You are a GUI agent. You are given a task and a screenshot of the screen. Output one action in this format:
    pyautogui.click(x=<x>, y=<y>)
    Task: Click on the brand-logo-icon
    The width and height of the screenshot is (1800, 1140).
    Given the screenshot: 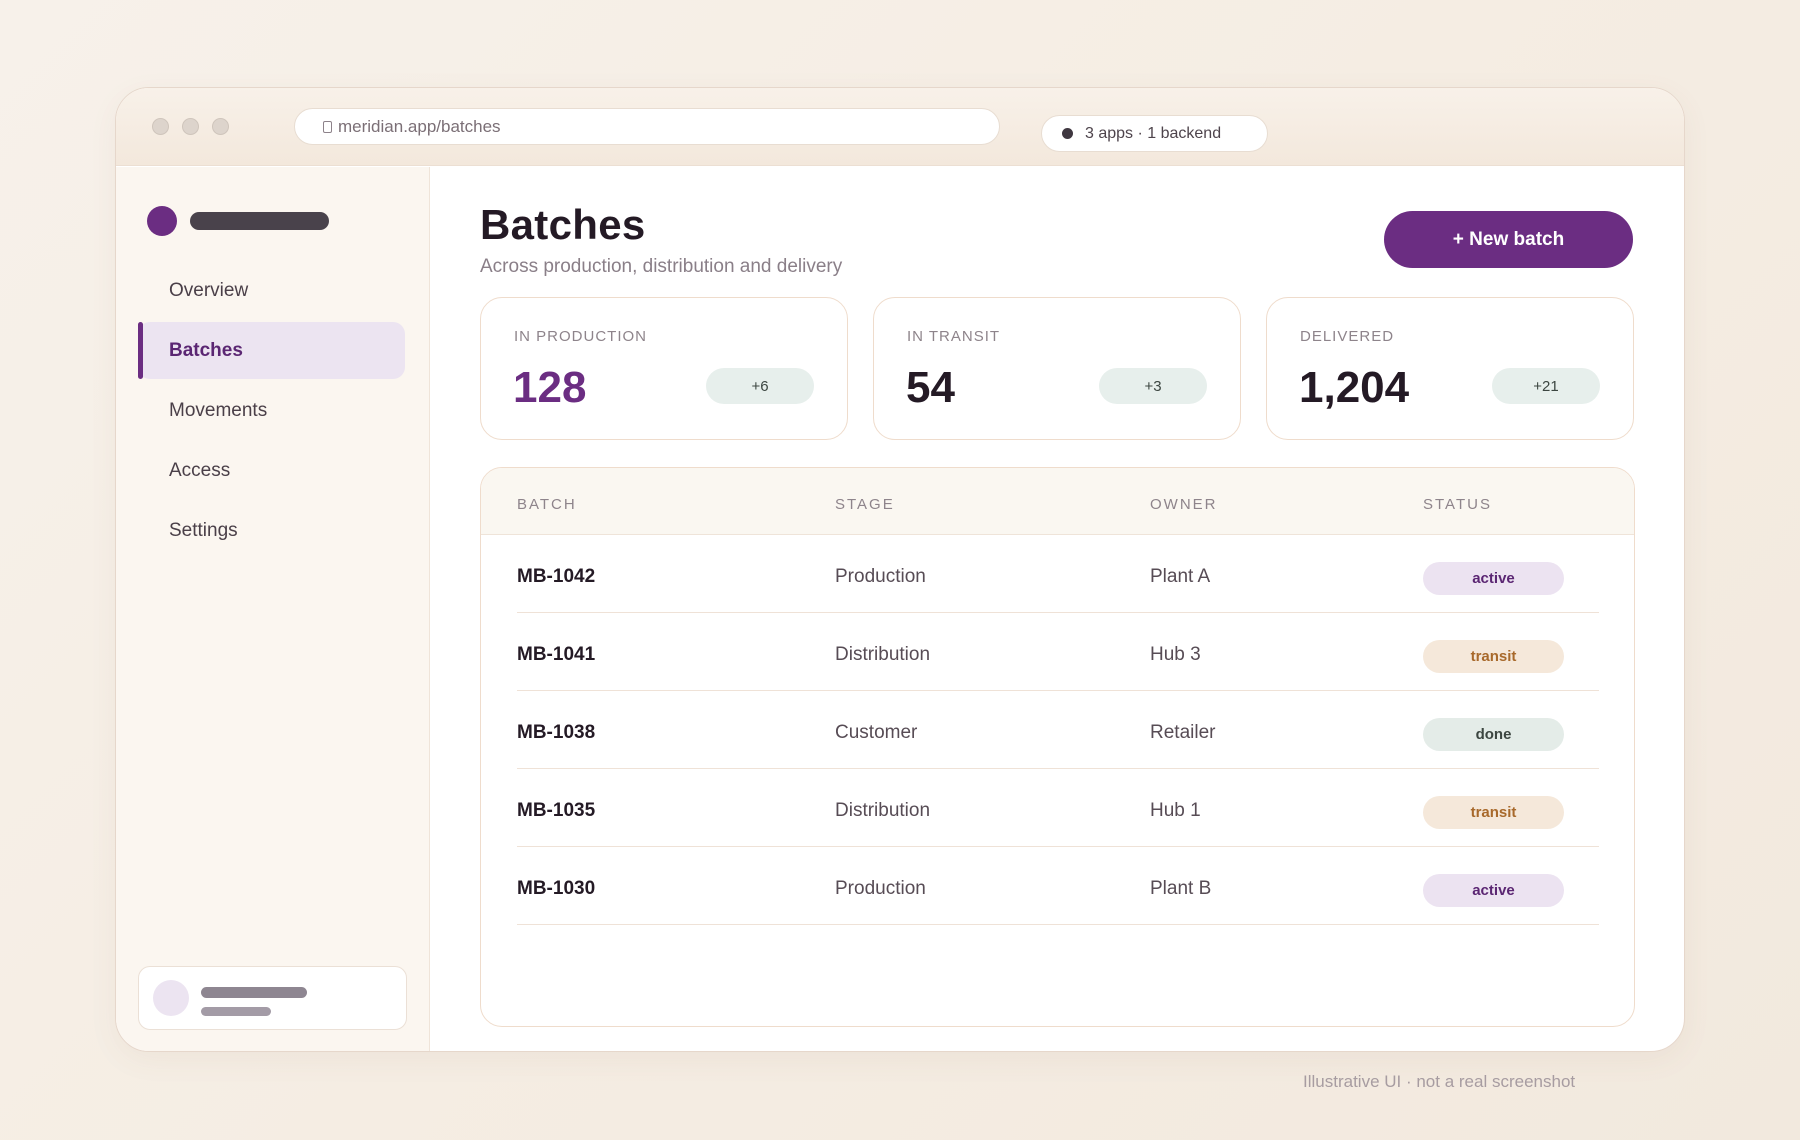 What is the action you would take?
    pyautogui.click(x=162, y=221)
    